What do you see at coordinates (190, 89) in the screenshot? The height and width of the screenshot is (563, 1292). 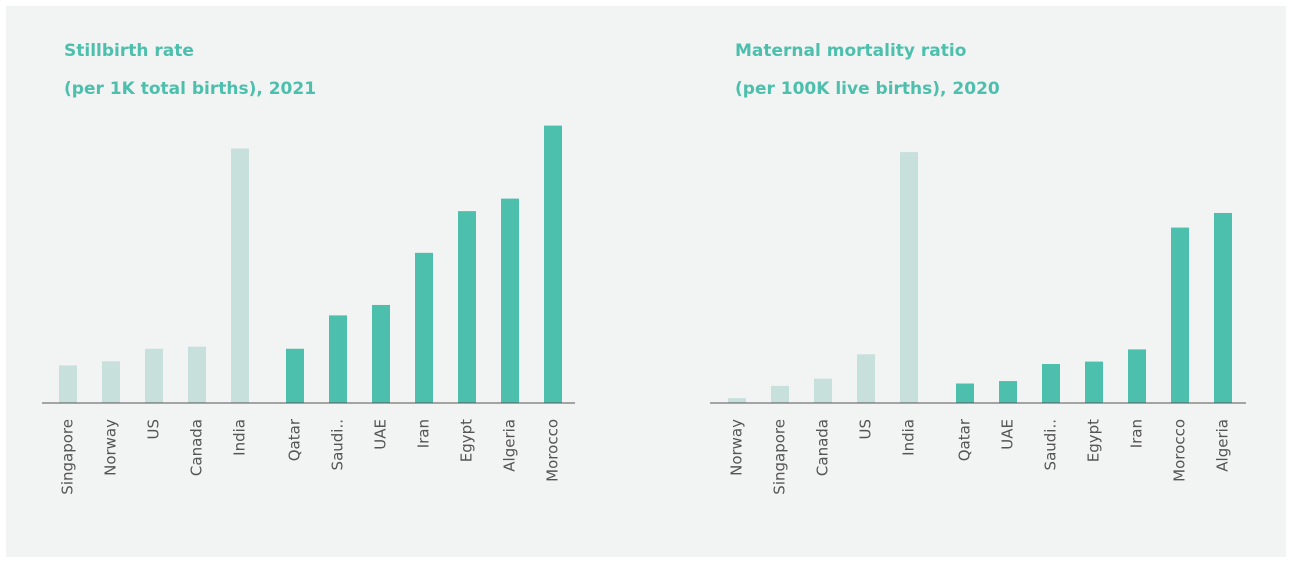 I see `chart-title: (per 1K total births), 2021` at bounding box center [190, 89].